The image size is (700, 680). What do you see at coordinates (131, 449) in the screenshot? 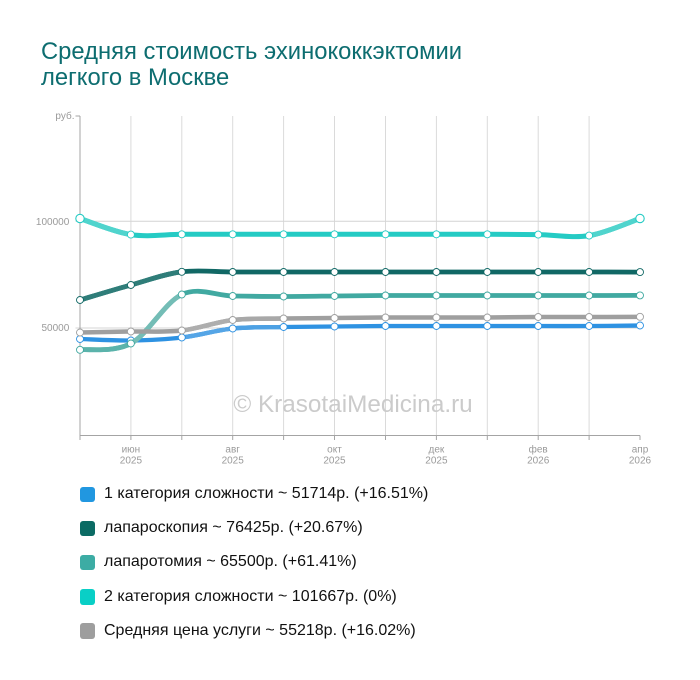
I see `svg-text: июн` at bounding box center [131, 449].